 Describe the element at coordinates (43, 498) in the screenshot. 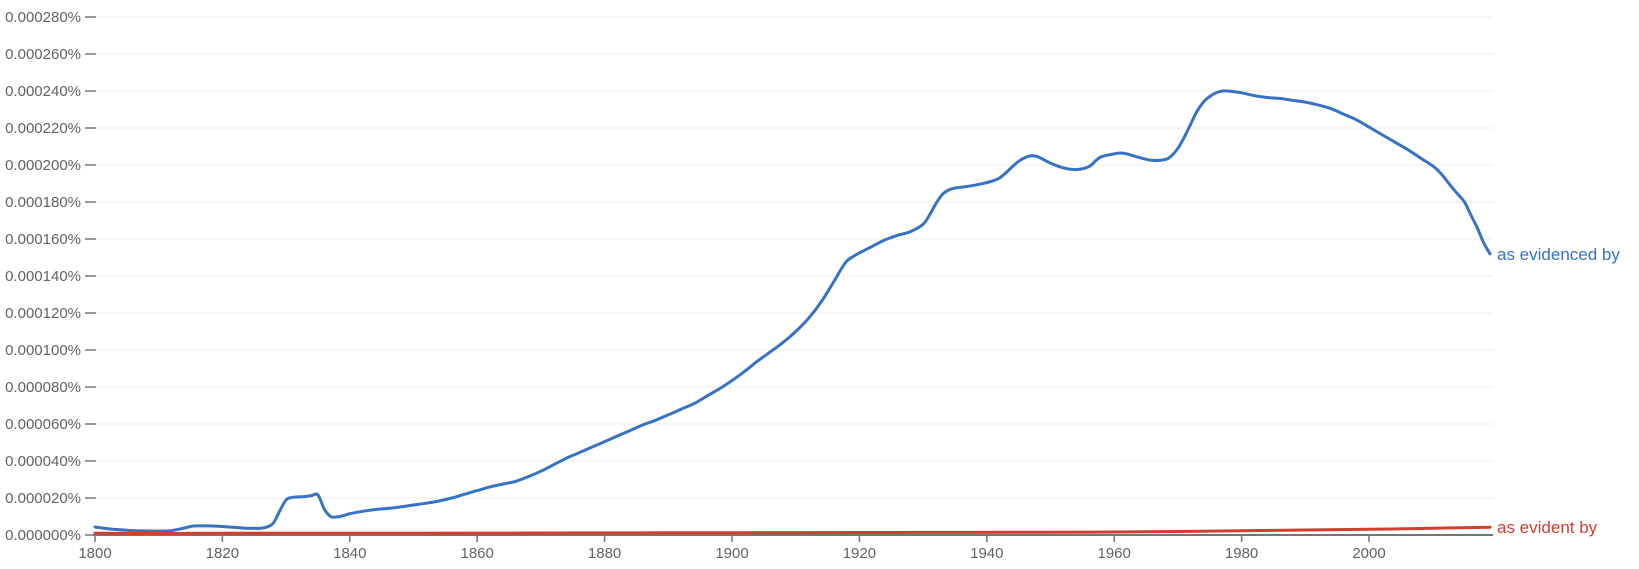

I see `y-tick-label: 0.000020%` at that location.